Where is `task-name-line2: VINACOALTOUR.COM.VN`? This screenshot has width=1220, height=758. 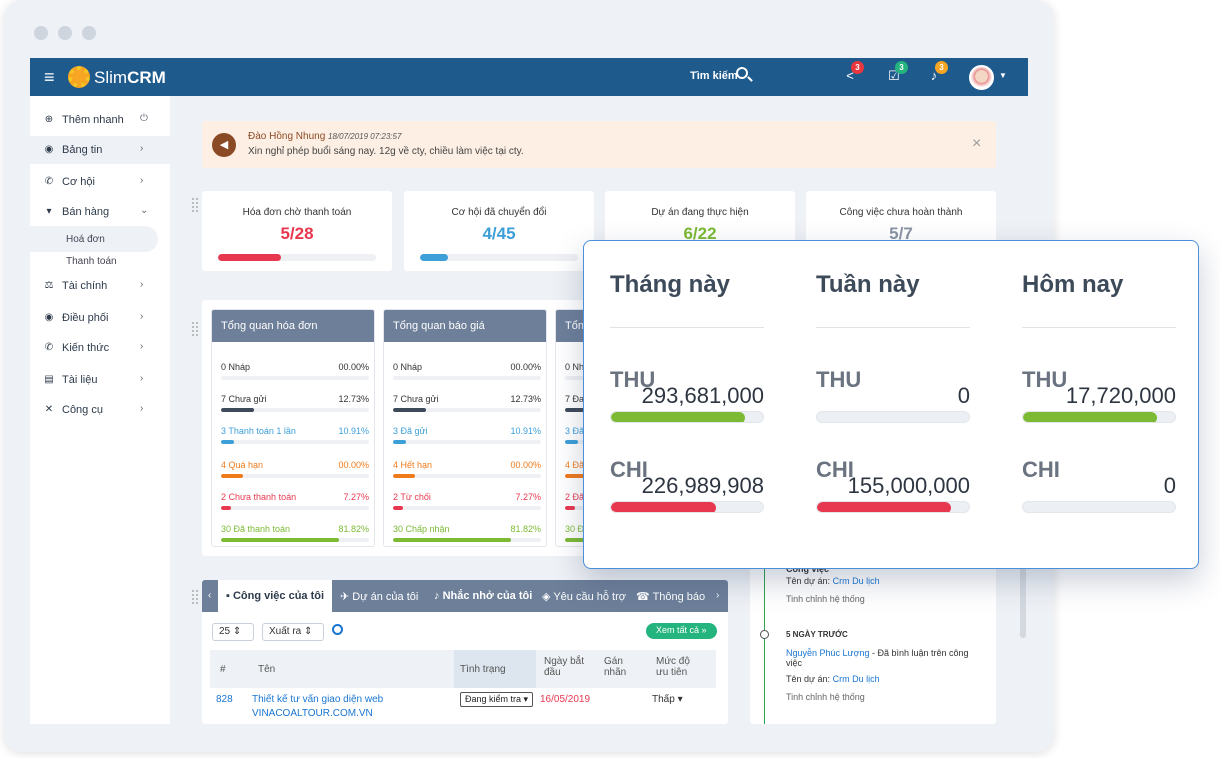
task-name-line2: VINACOALTOUR.COM.VN is located at coordinates (312, 713).